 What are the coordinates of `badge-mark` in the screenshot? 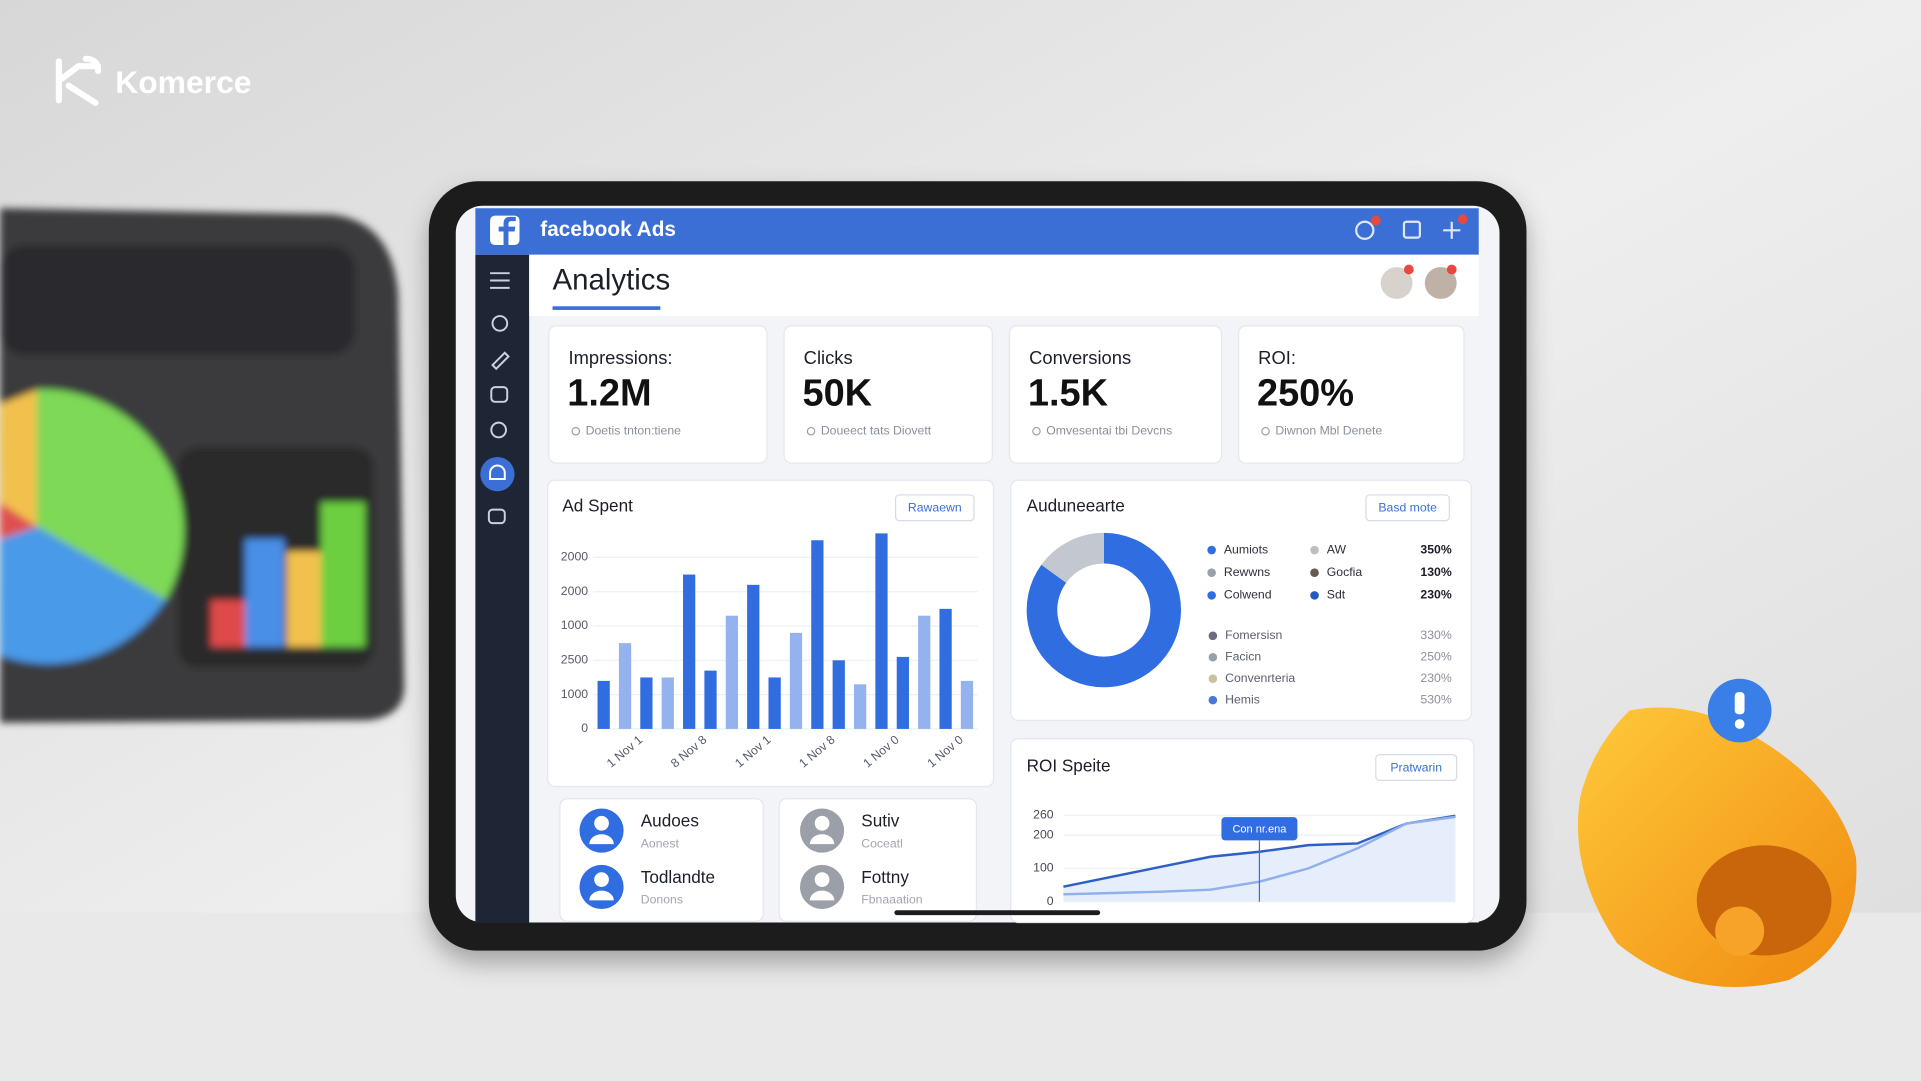 It's located at (1739, 703).